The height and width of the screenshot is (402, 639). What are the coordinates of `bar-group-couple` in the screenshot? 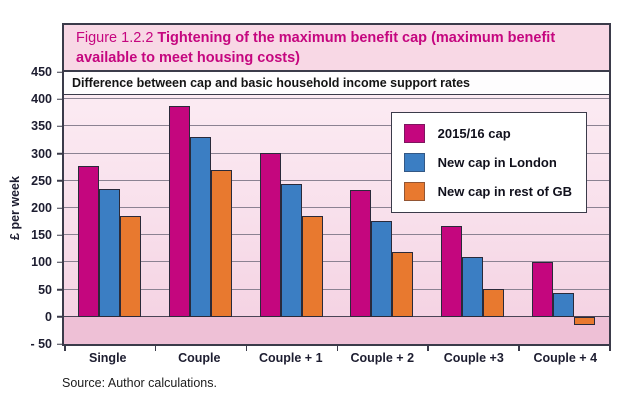 It's located at (200, 208).